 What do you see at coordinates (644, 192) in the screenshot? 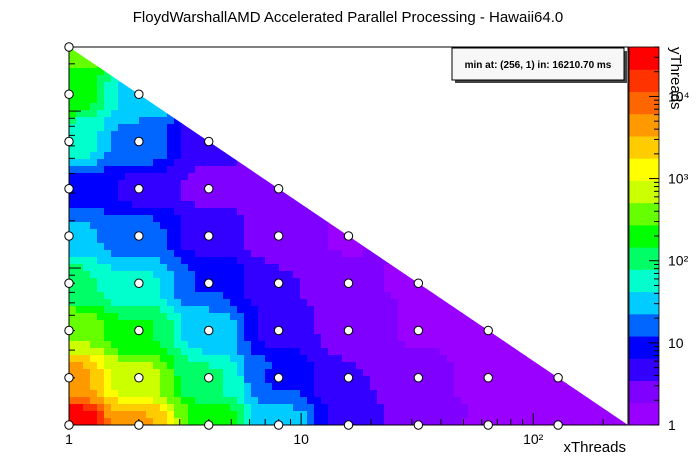
I see `color-bar-segment` at bounding box center [644, 192].